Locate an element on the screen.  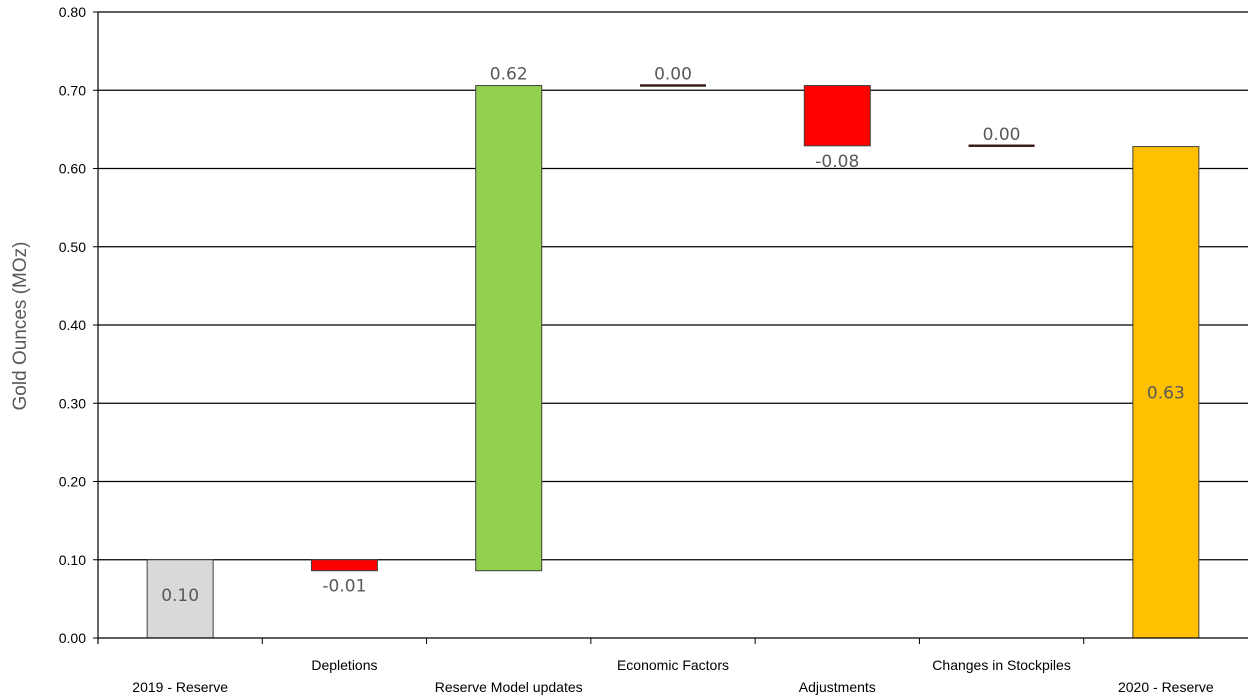
x-category-label: 2019 - Reserve is located at coordinates (180, 687).